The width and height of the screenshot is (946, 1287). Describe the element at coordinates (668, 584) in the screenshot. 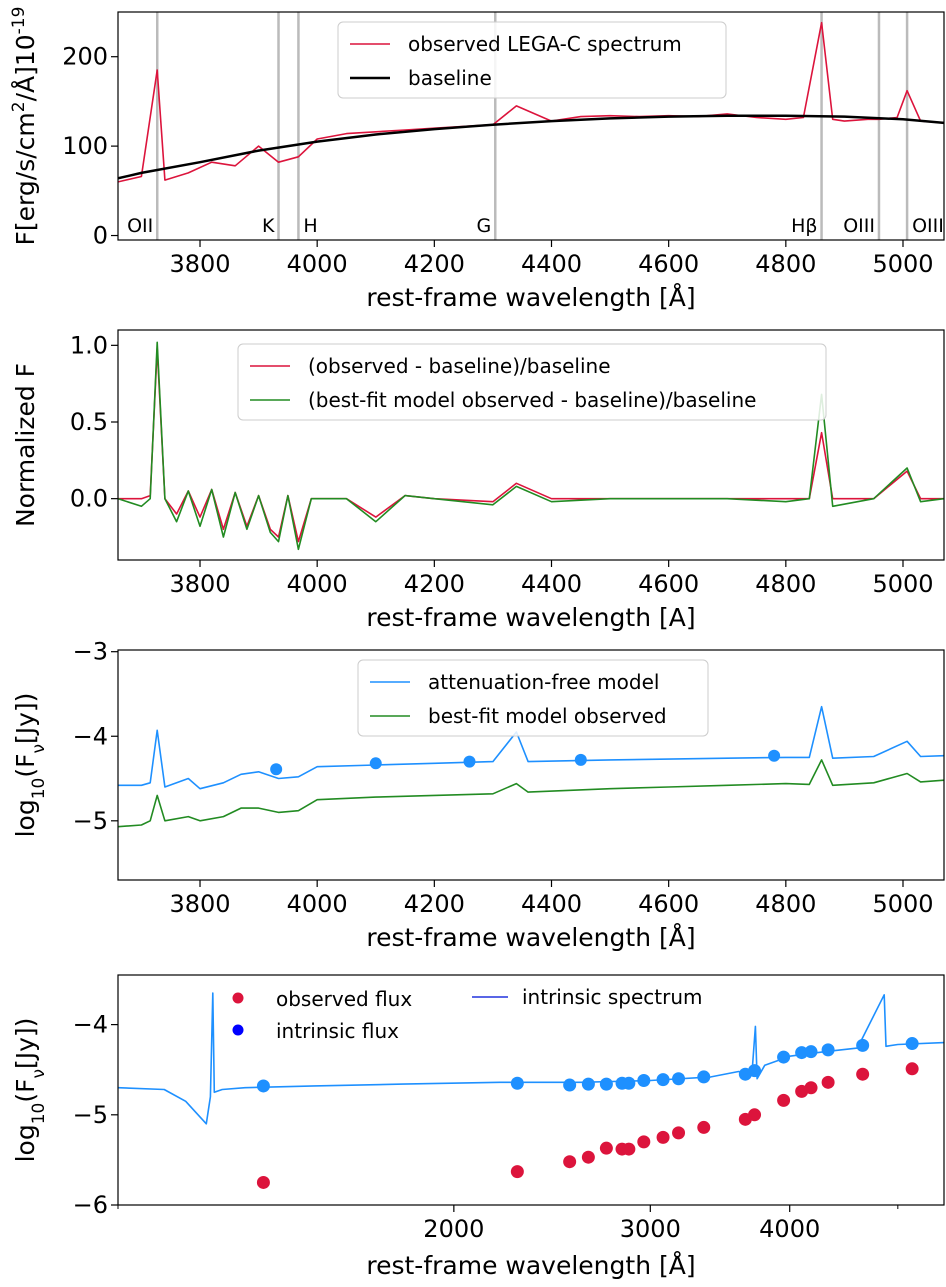

I see `panel-2-xtick-label: 4600` at that location.